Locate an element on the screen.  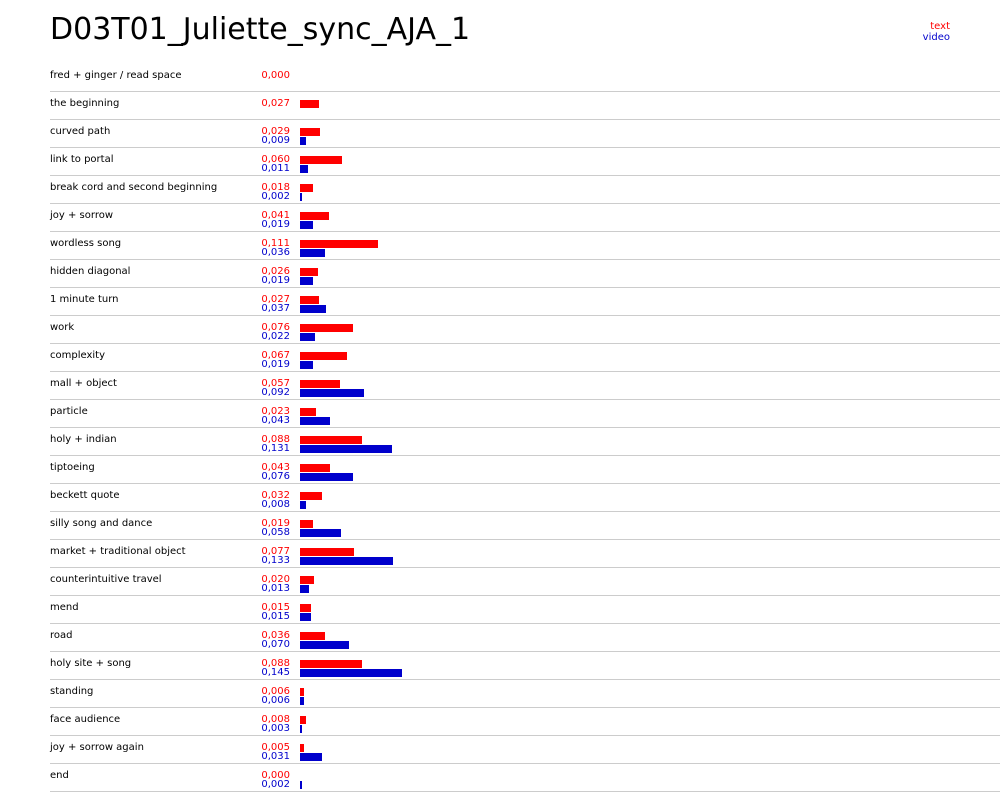
row-label: beckett quote is located at coordinates (85, 495).